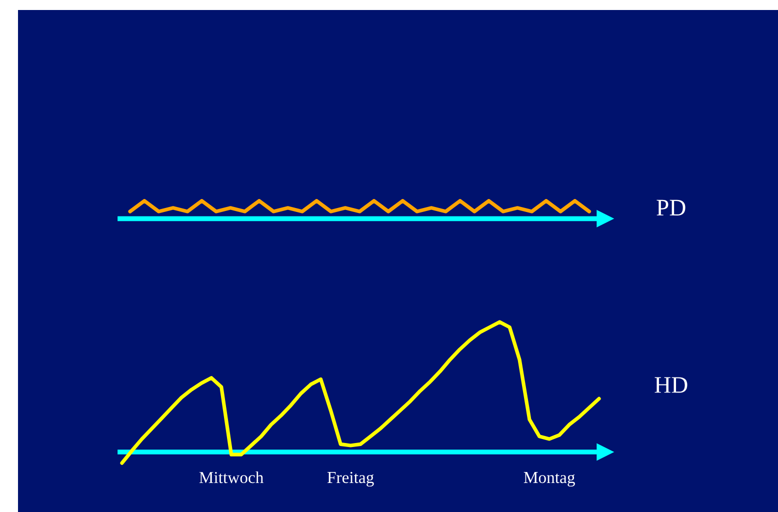 The width and height of the screenshot is (778, 512). What do you see at coordinates (350, 479) in the screenshot?
I see `x-tick-label: Freitag` at bounding box center [350, 479].